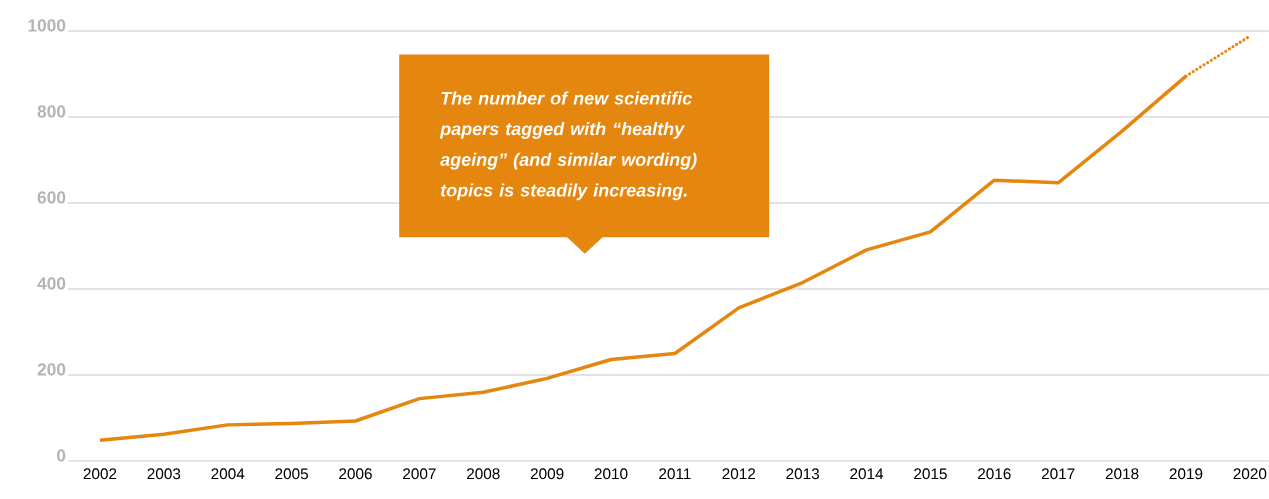  What do you see at coordinates (1058, 474) in the screenshot?
I see `x-tick-label: 2017` at bounding box center [1058, 474].